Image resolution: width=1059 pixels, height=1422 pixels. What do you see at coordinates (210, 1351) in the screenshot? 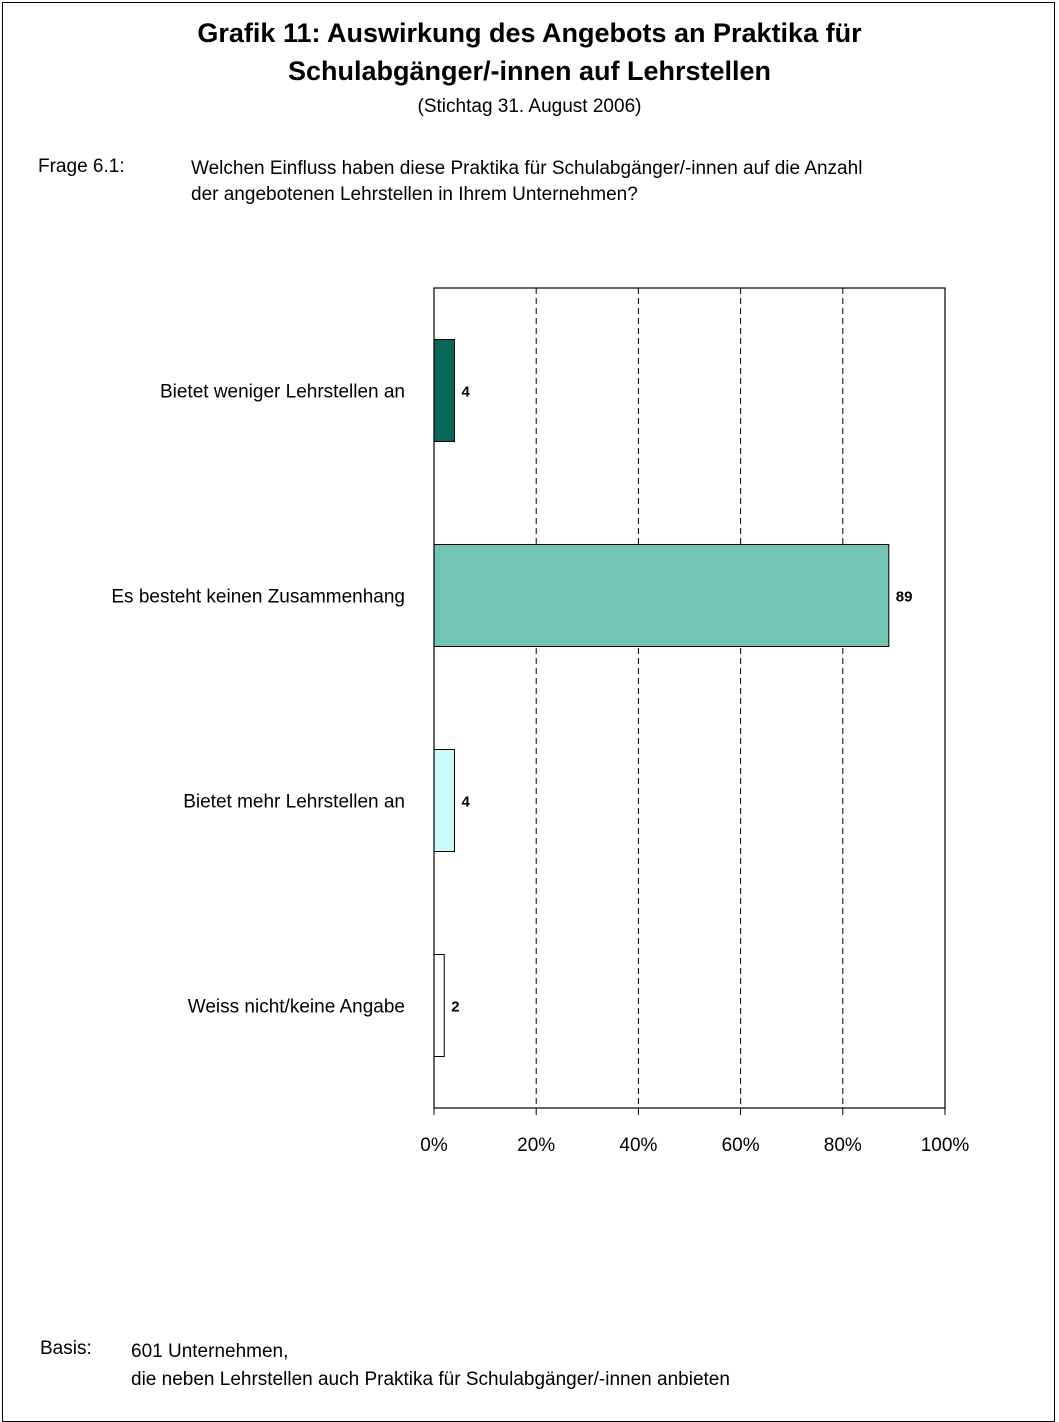
I see `basis-line1: 601 Unternehmen,` at bounding box center [210, 1351].